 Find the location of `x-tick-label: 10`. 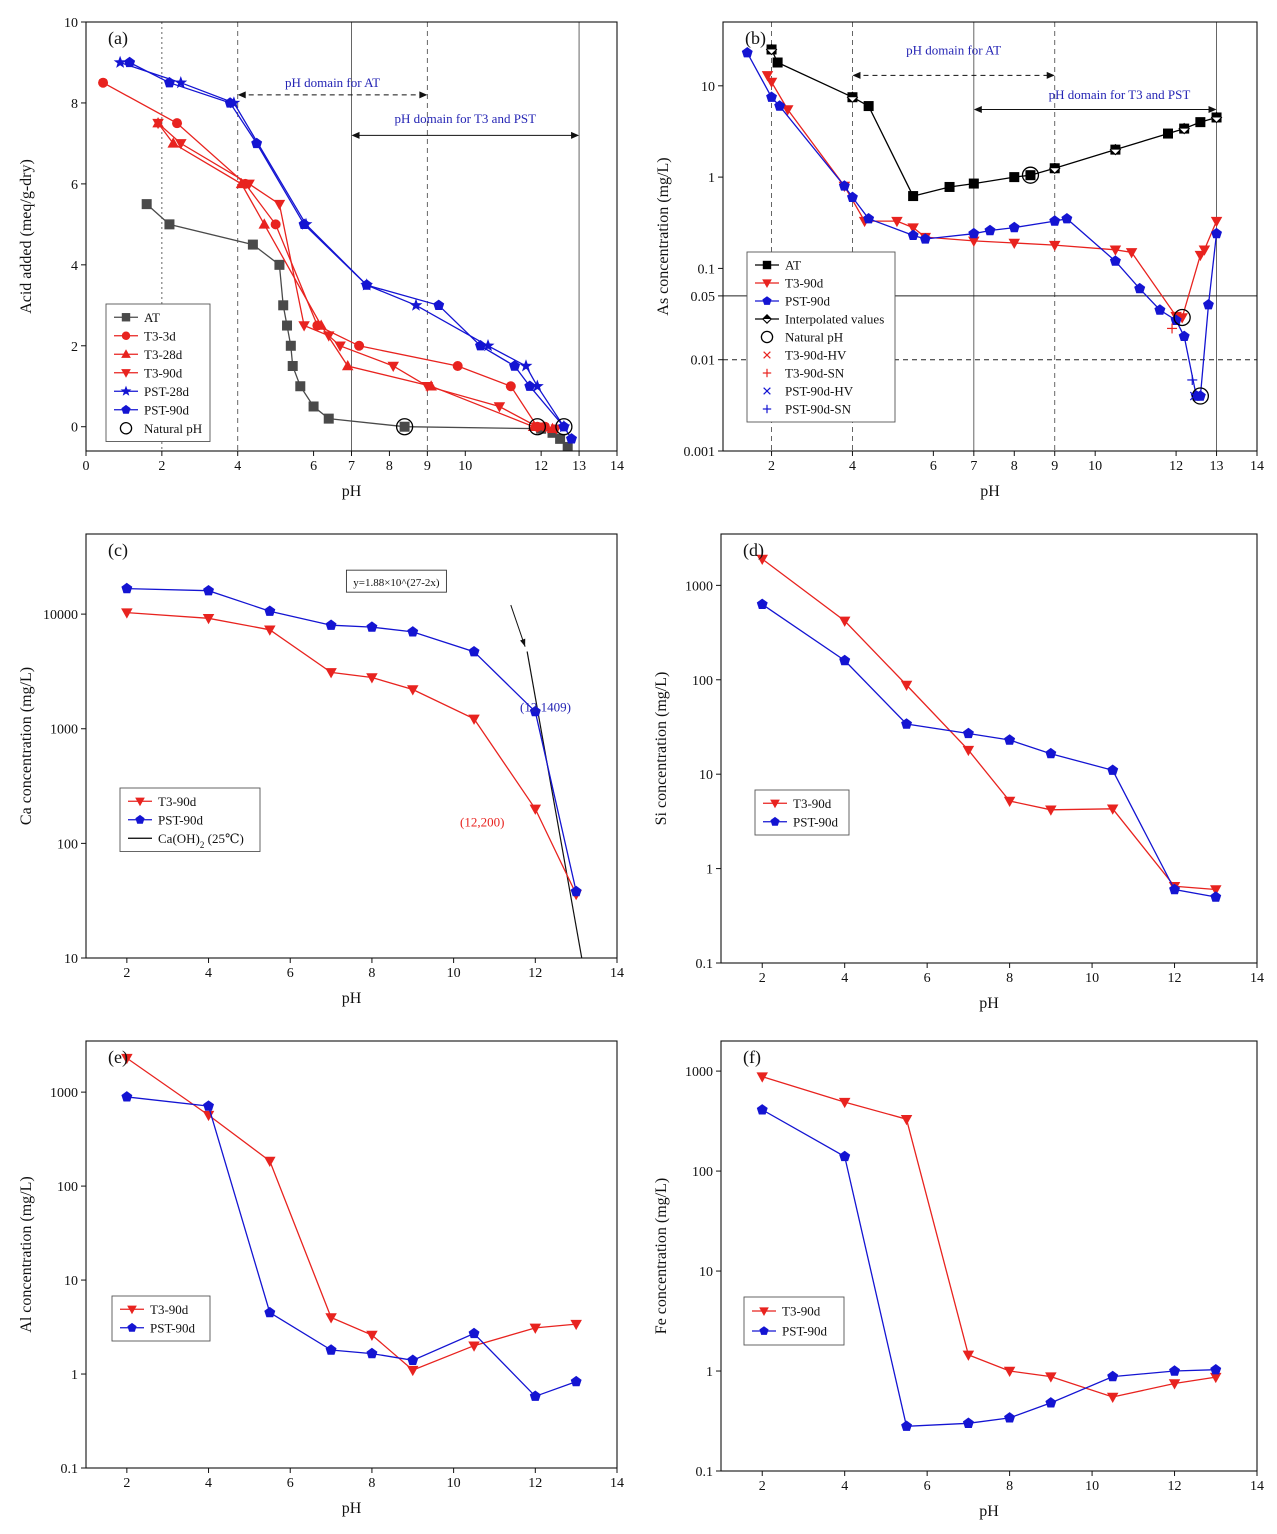

x-tick-label: 10 is located at coordinates (1092, 978).